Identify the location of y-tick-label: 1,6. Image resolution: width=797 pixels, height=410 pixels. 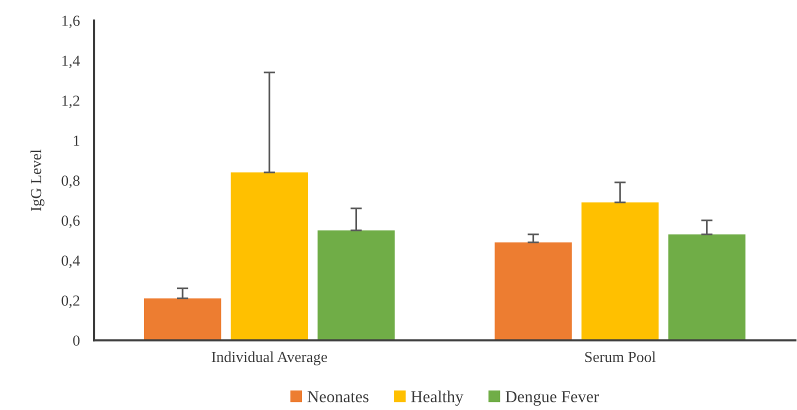
(71, 22).